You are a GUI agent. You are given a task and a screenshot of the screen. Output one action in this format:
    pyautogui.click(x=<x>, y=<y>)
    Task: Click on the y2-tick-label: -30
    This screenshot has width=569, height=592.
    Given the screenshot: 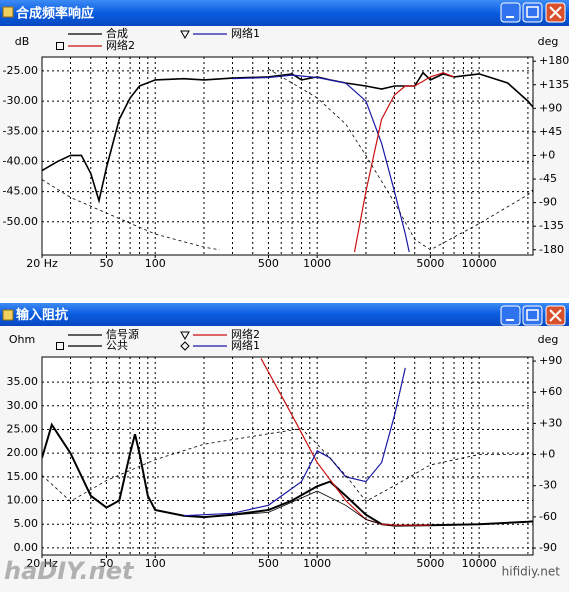 What is the action you would take?
    pyautogui.click(x=548, y=485)
    